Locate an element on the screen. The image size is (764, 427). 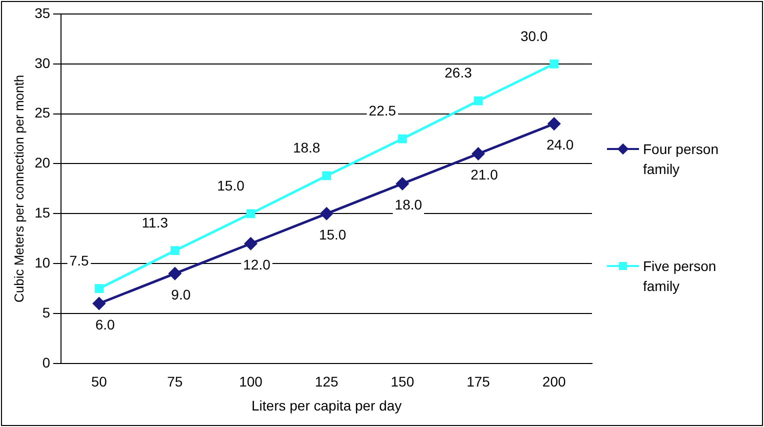
y-axis-title: Cubic Meters per connection per month is located at coordinates (18, 188).